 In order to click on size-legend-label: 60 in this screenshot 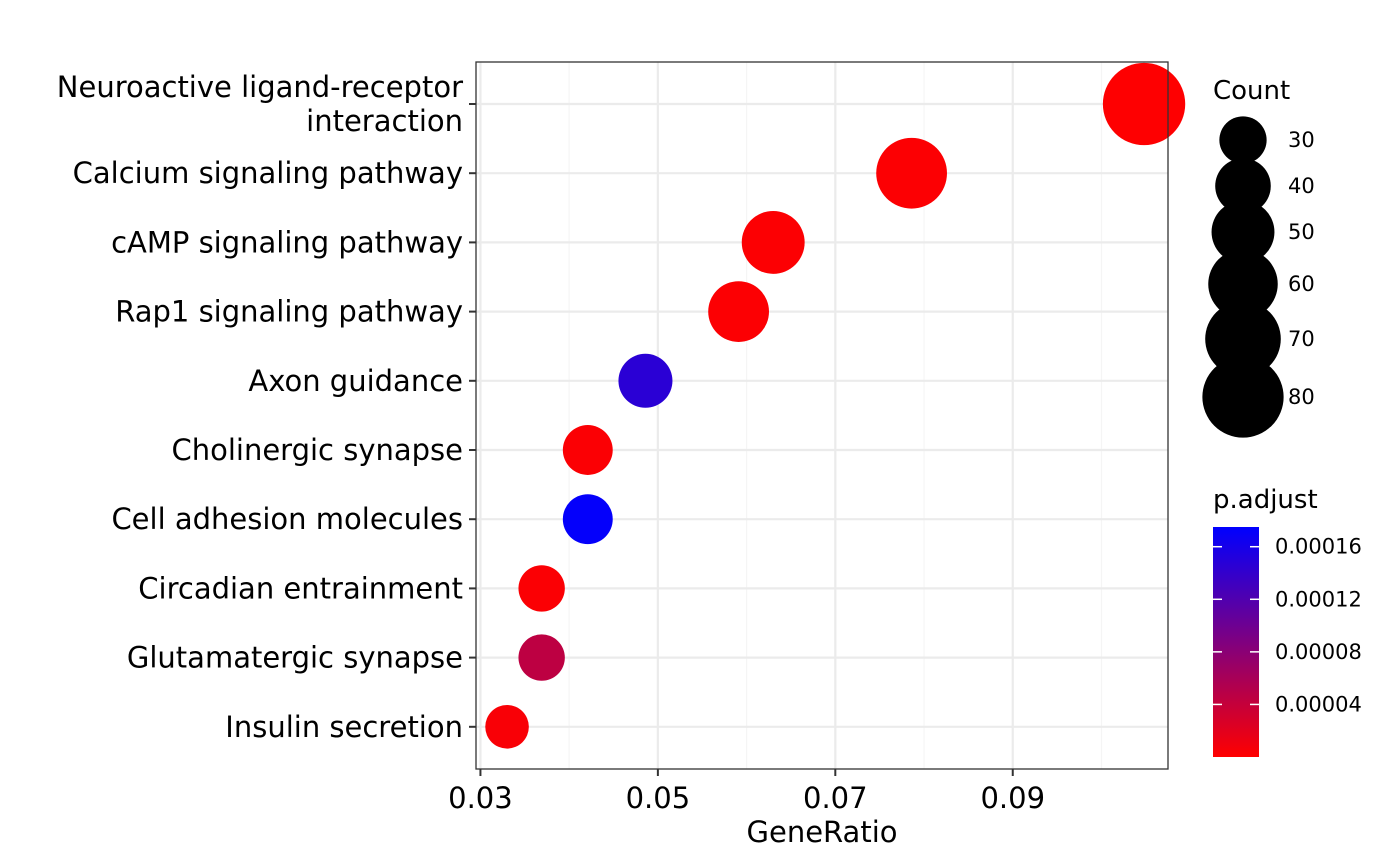, I will do `click(1301, 284)`.